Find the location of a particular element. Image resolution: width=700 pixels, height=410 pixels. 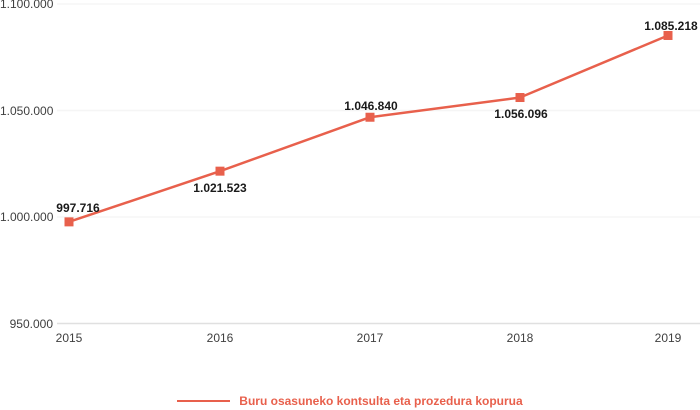

x-tick-label: 2016 is located at coordinates (220, 338).